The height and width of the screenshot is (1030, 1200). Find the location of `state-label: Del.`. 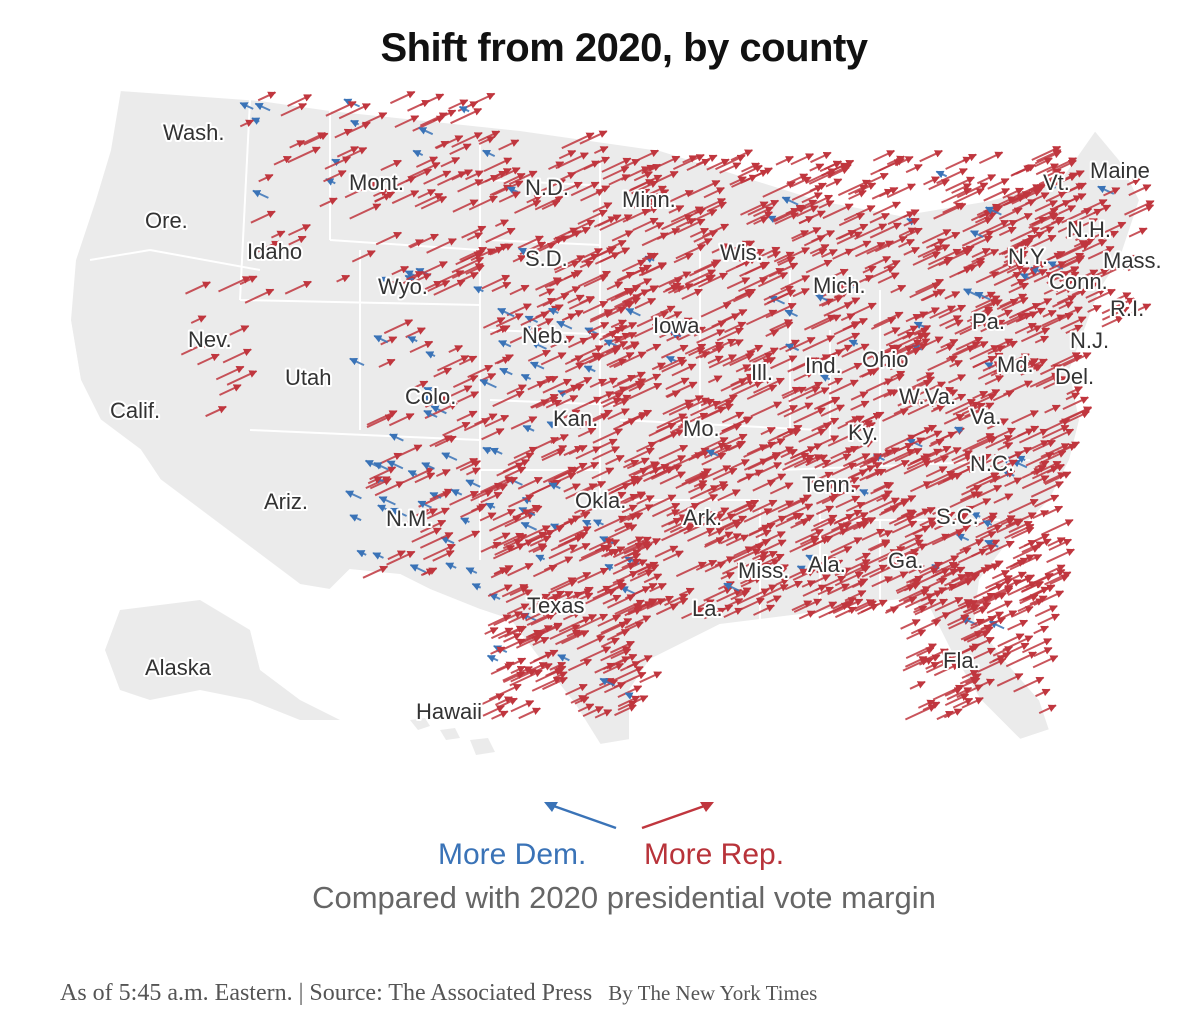

state-label: Del. is located at coordinates (1074, 376).